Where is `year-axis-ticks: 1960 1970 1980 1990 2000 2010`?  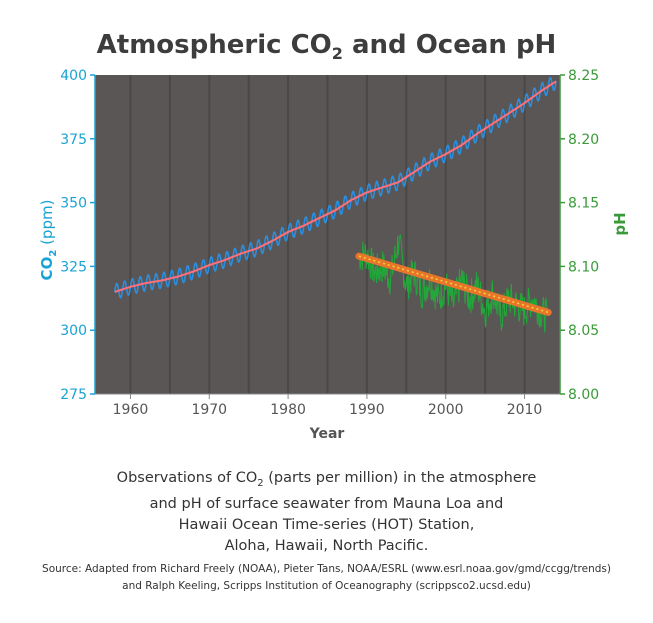
year-axis-ticks: 1960 1970 1980 1990 2000 2010 is located at coordinates (328, 406).